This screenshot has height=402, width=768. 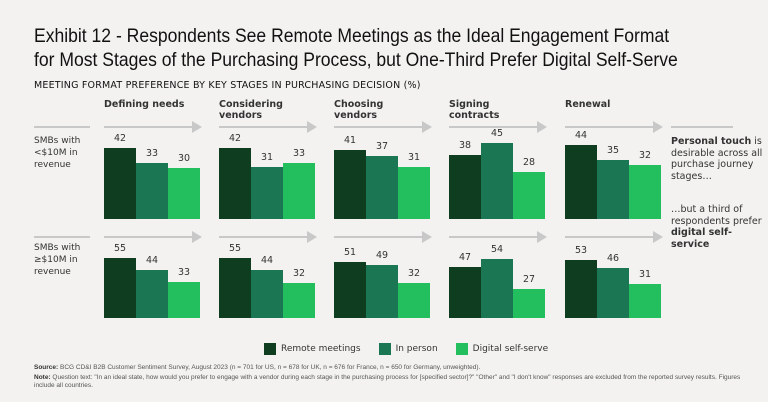 I want to click on row-divider, so click(x=62, y=237).